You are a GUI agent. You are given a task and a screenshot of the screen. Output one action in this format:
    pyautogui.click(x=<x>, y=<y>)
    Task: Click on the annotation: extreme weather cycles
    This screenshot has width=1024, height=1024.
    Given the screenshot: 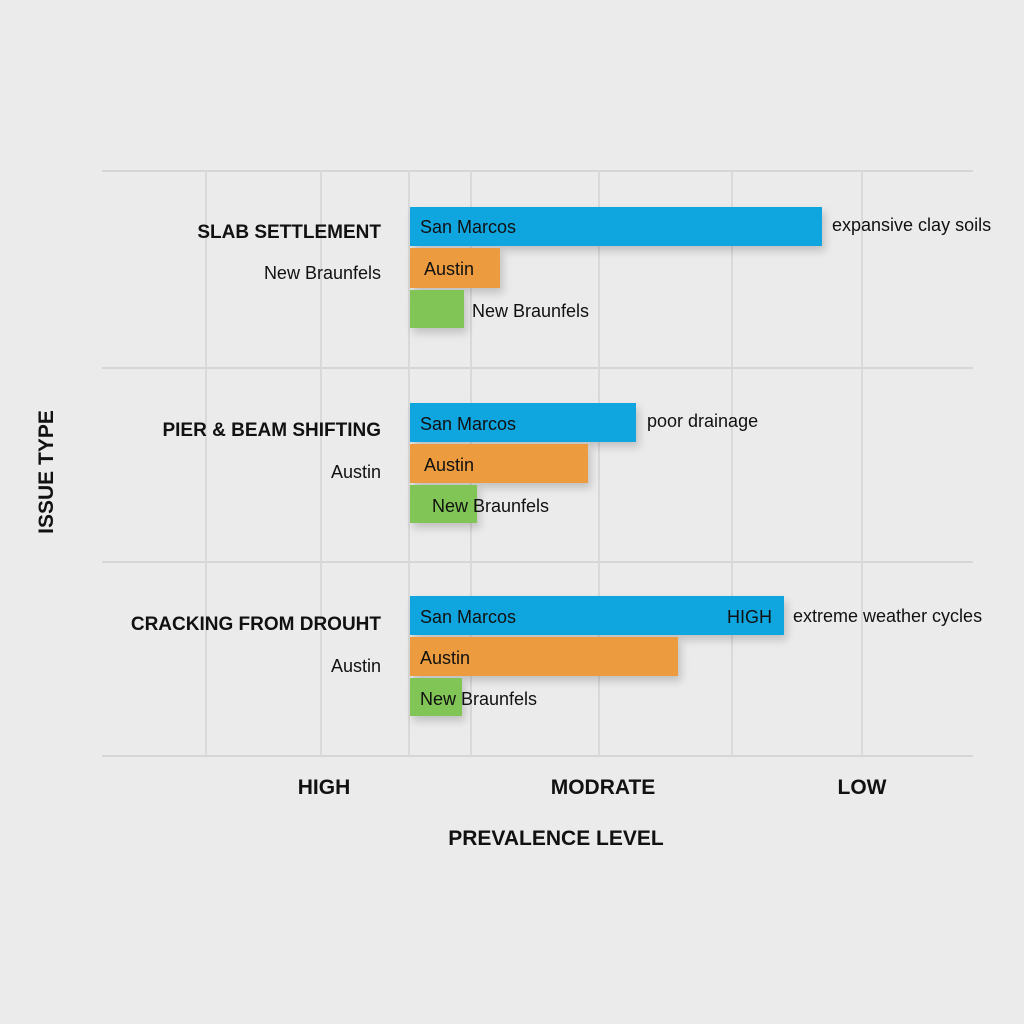 What is the action you would take?
    pyautogui.click(x=888, y=616)
    